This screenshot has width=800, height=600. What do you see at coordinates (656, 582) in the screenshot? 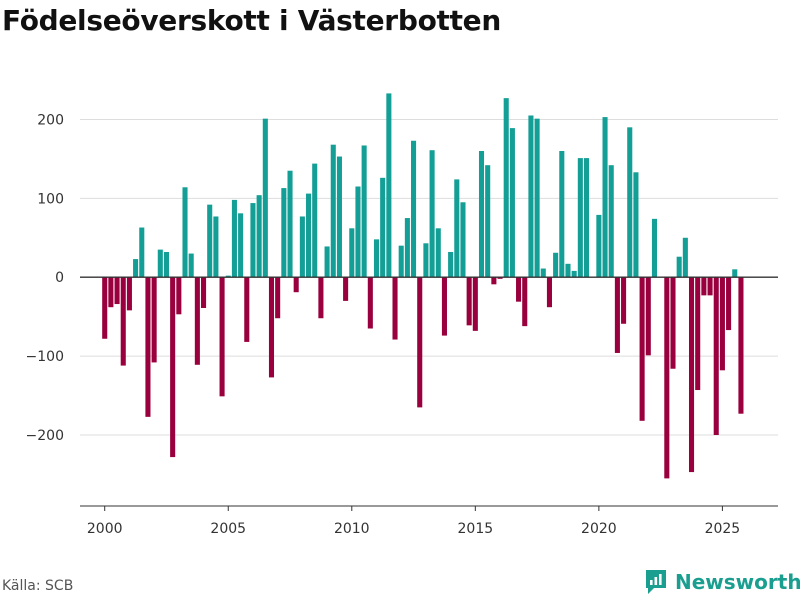
I see `newsworthy-logo-icon` at bounding box center [656, 582].